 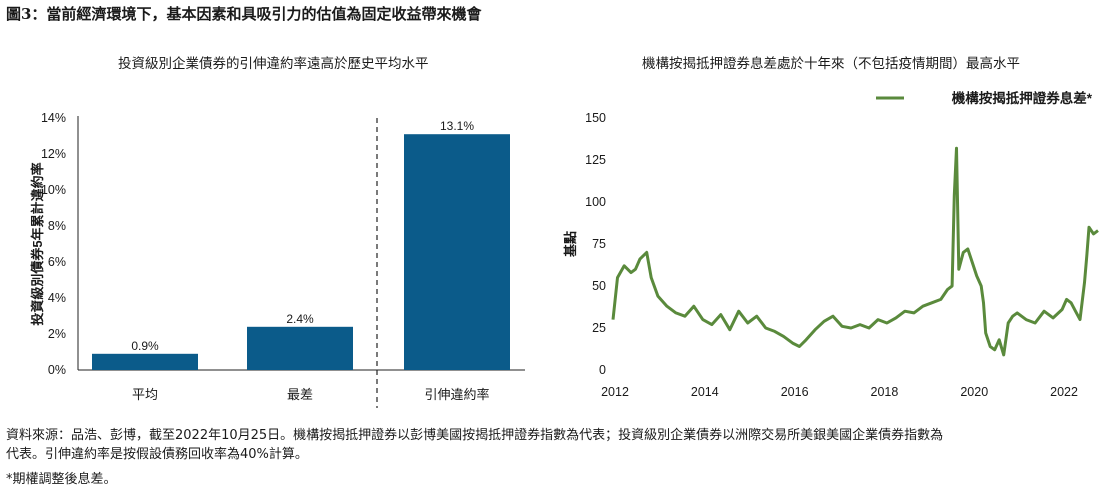 I want to click on bar-y-tick-label: 0%, so click(x=57, y=370).